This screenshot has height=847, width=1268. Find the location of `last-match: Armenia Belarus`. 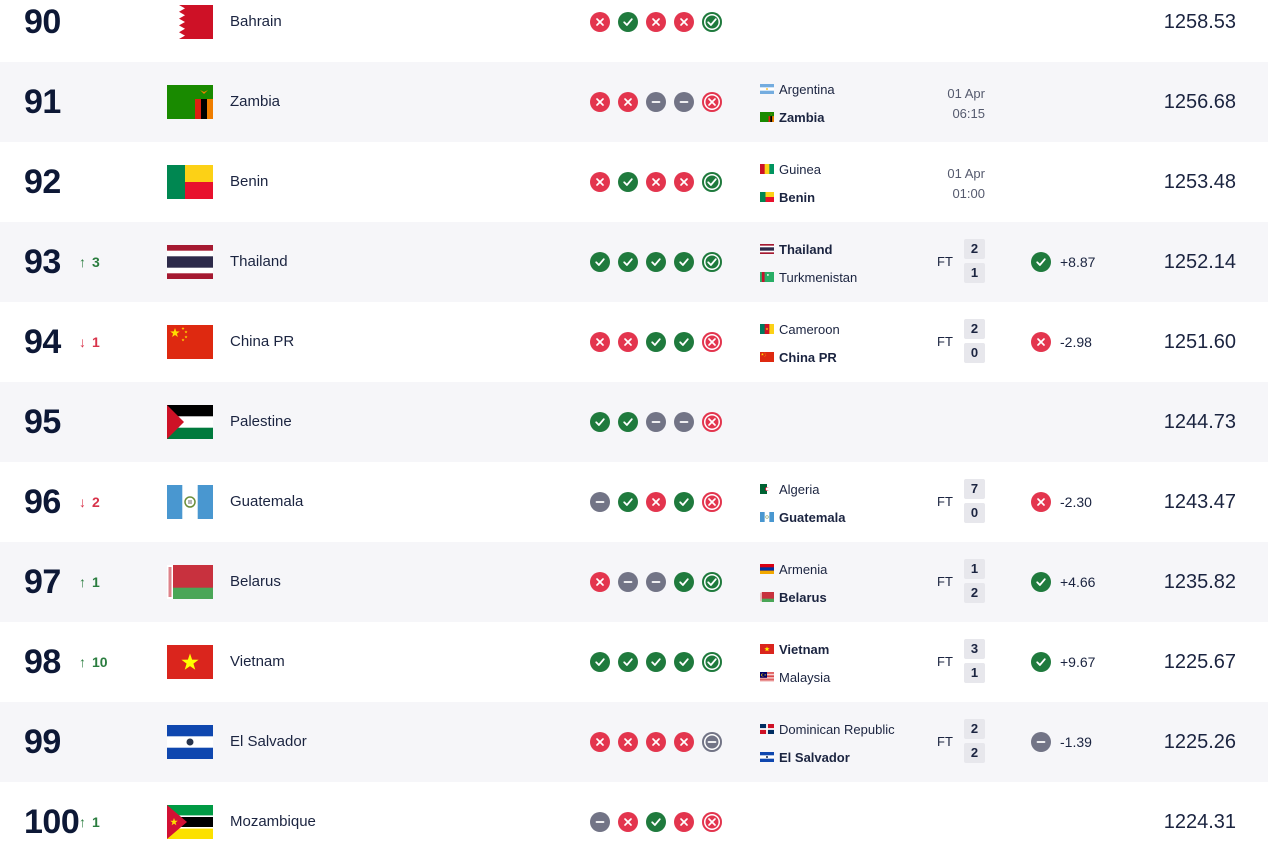

last-match: Armenia Belarus is located at coordinates (850, 582).